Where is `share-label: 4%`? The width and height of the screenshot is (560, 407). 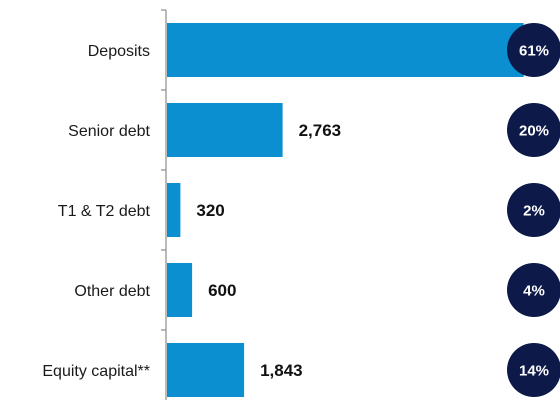 share-label: 4% is located at coordinates (534, 291).